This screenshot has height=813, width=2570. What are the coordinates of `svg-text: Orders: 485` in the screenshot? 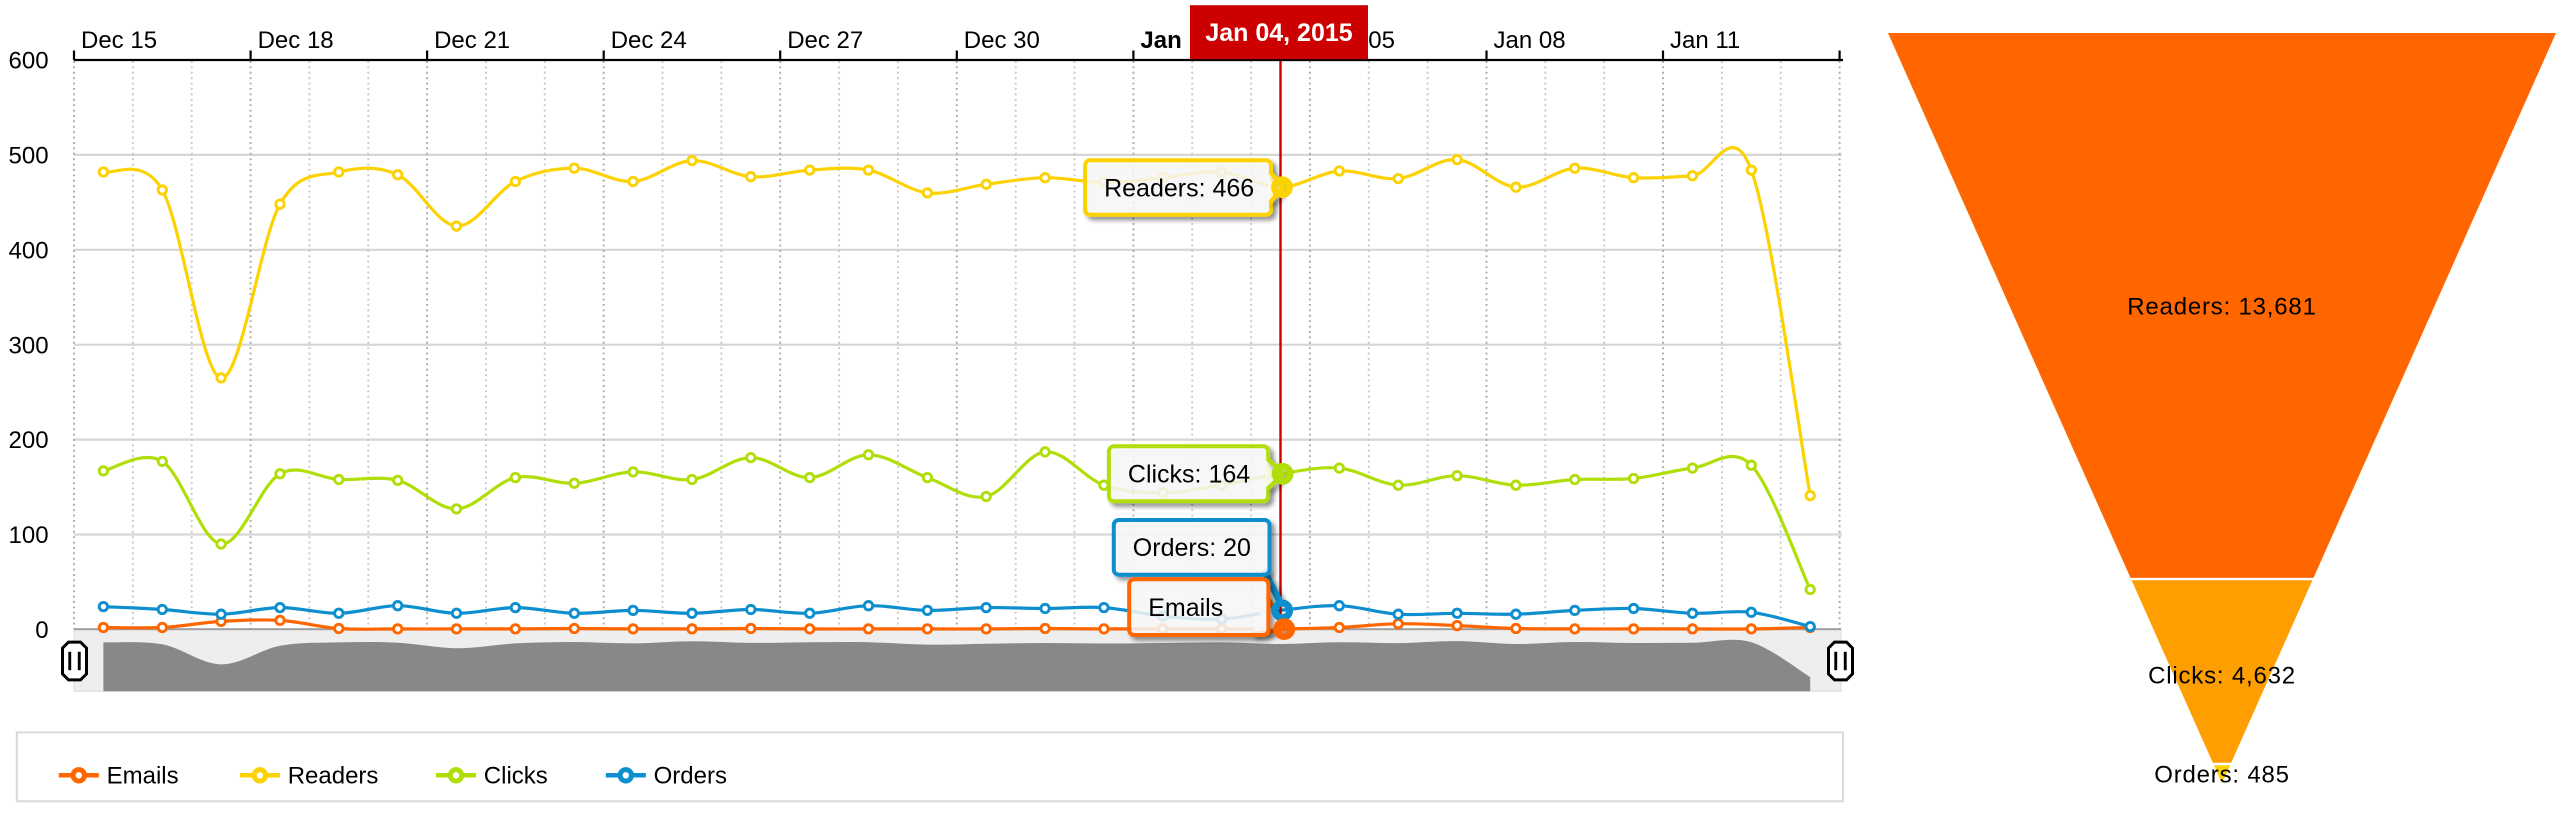 It's located at (2222, 774).